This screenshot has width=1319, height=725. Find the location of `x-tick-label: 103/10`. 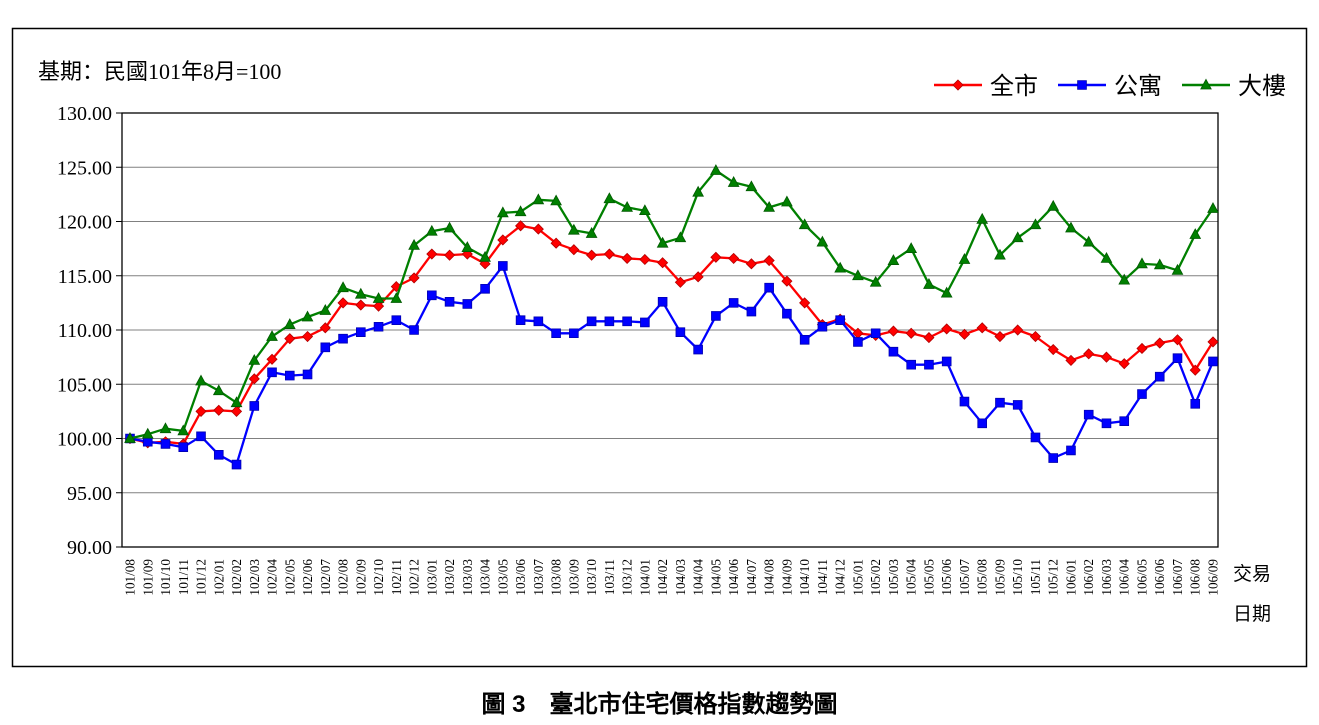

x-tick-label: 103/10 is located at coordinates (591, 577).